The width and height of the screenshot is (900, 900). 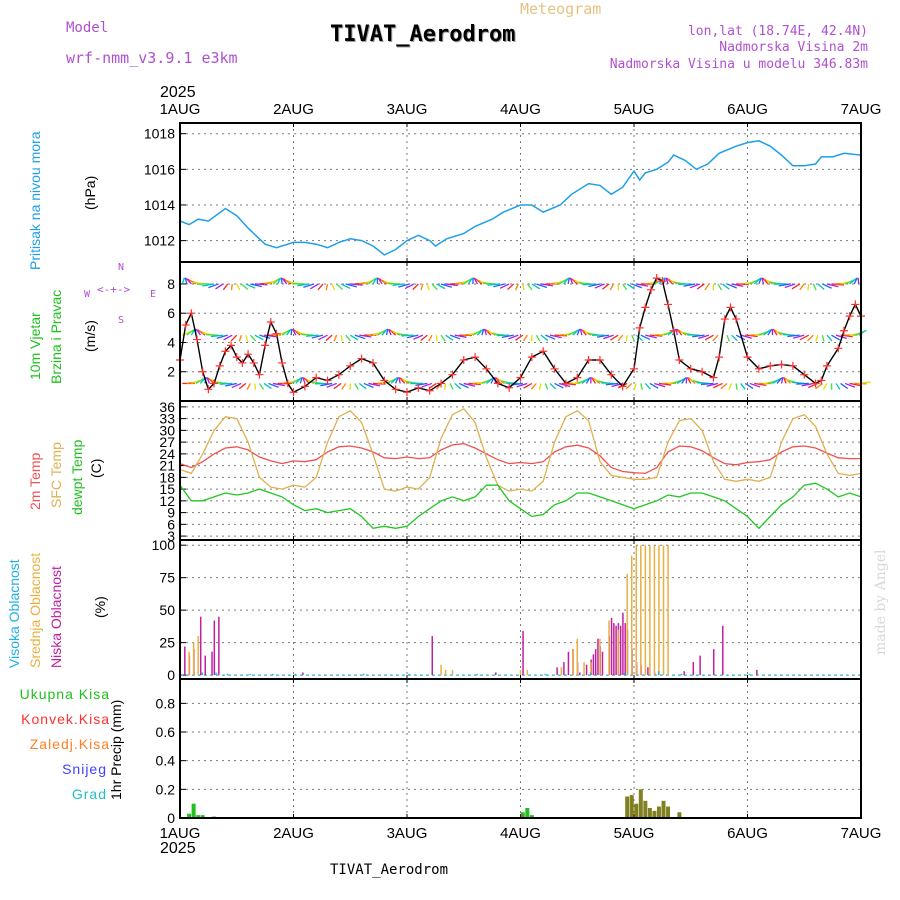 I want to click on altitude-label: Nadmorska Visina 2m, so click(x=793, y=47).